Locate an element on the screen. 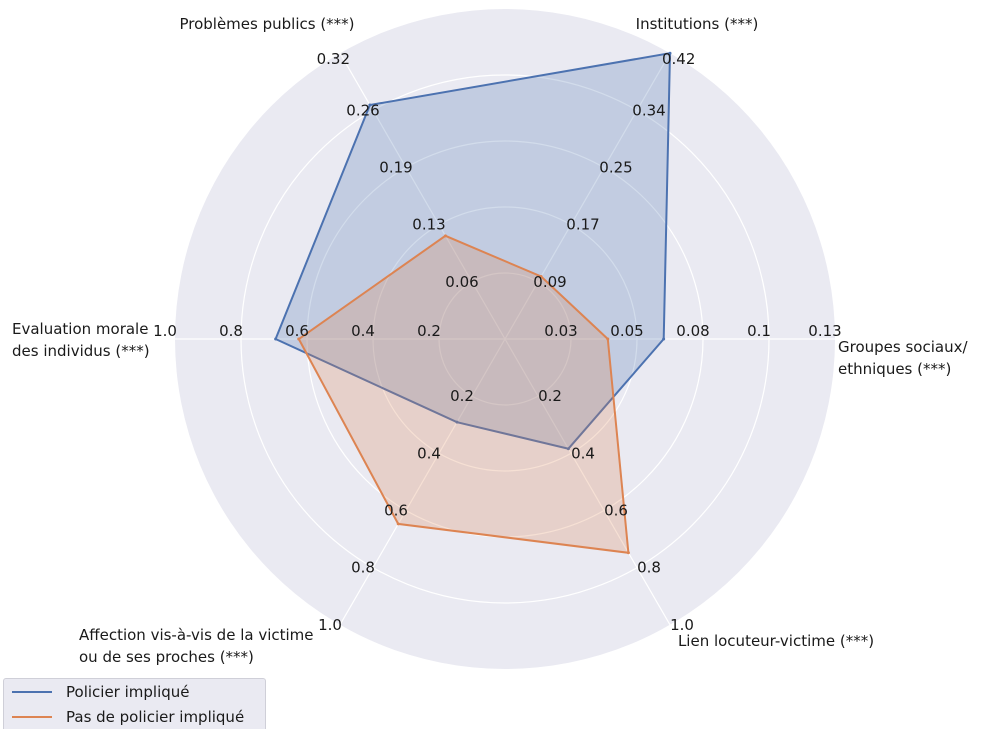 This screenshot has height=729, width=985. tick-label: 0.42 is located at coordinates (678, 59).